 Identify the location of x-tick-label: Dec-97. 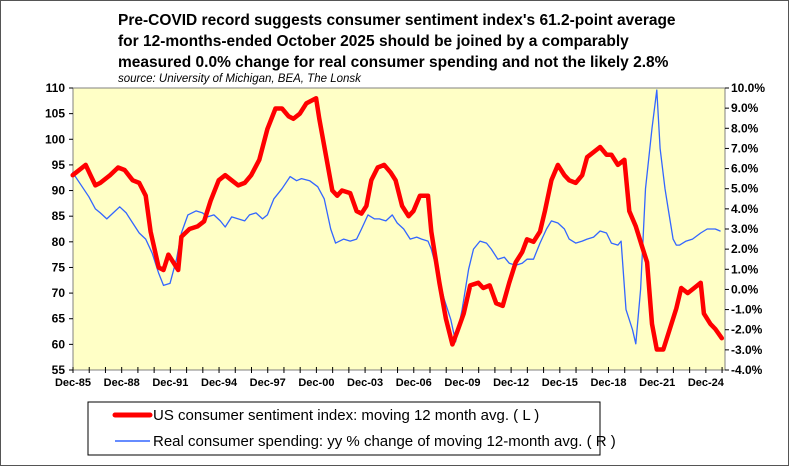
(268, 383).